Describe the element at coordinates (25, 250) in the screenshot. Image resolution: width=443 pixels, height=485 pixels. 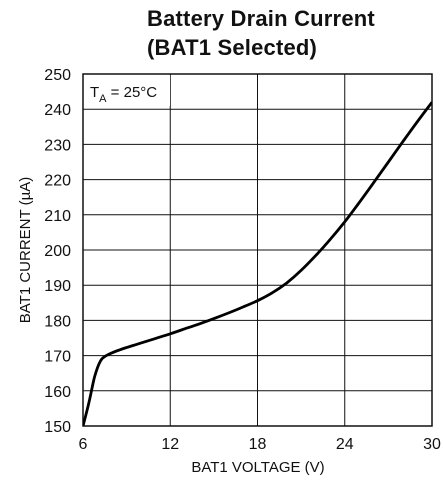
I see `y-axis-label: BAT1 CURRENT (µA)` at that location.